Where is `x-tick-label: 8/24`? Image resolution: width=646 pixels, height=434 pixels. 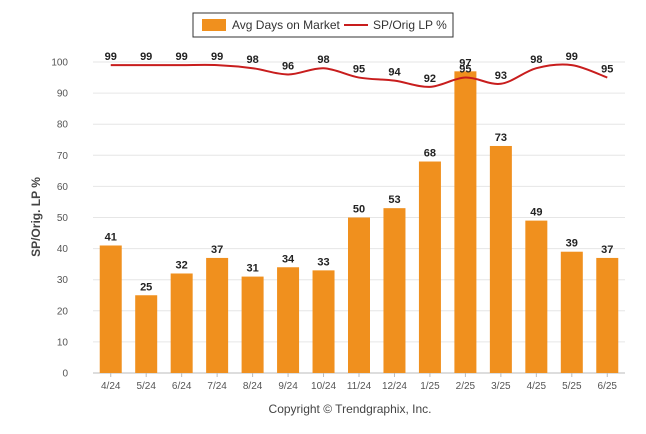 x-tick-label: 8/24 is located at coordinates (253, 386).